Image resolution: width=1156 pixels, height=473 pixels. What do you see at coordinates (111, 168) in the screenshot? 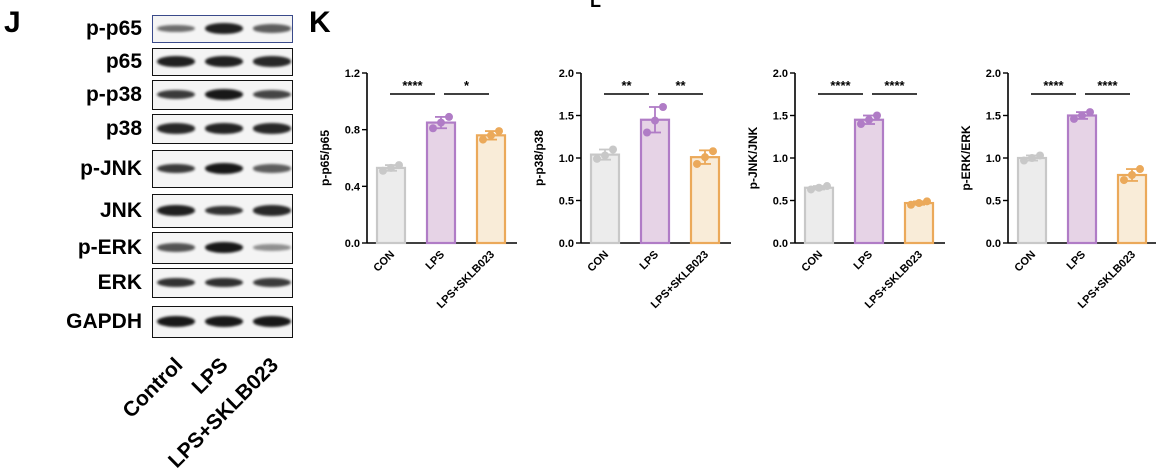
I see `blot-row-label: p-JNK` at bounding box center [111, 168].